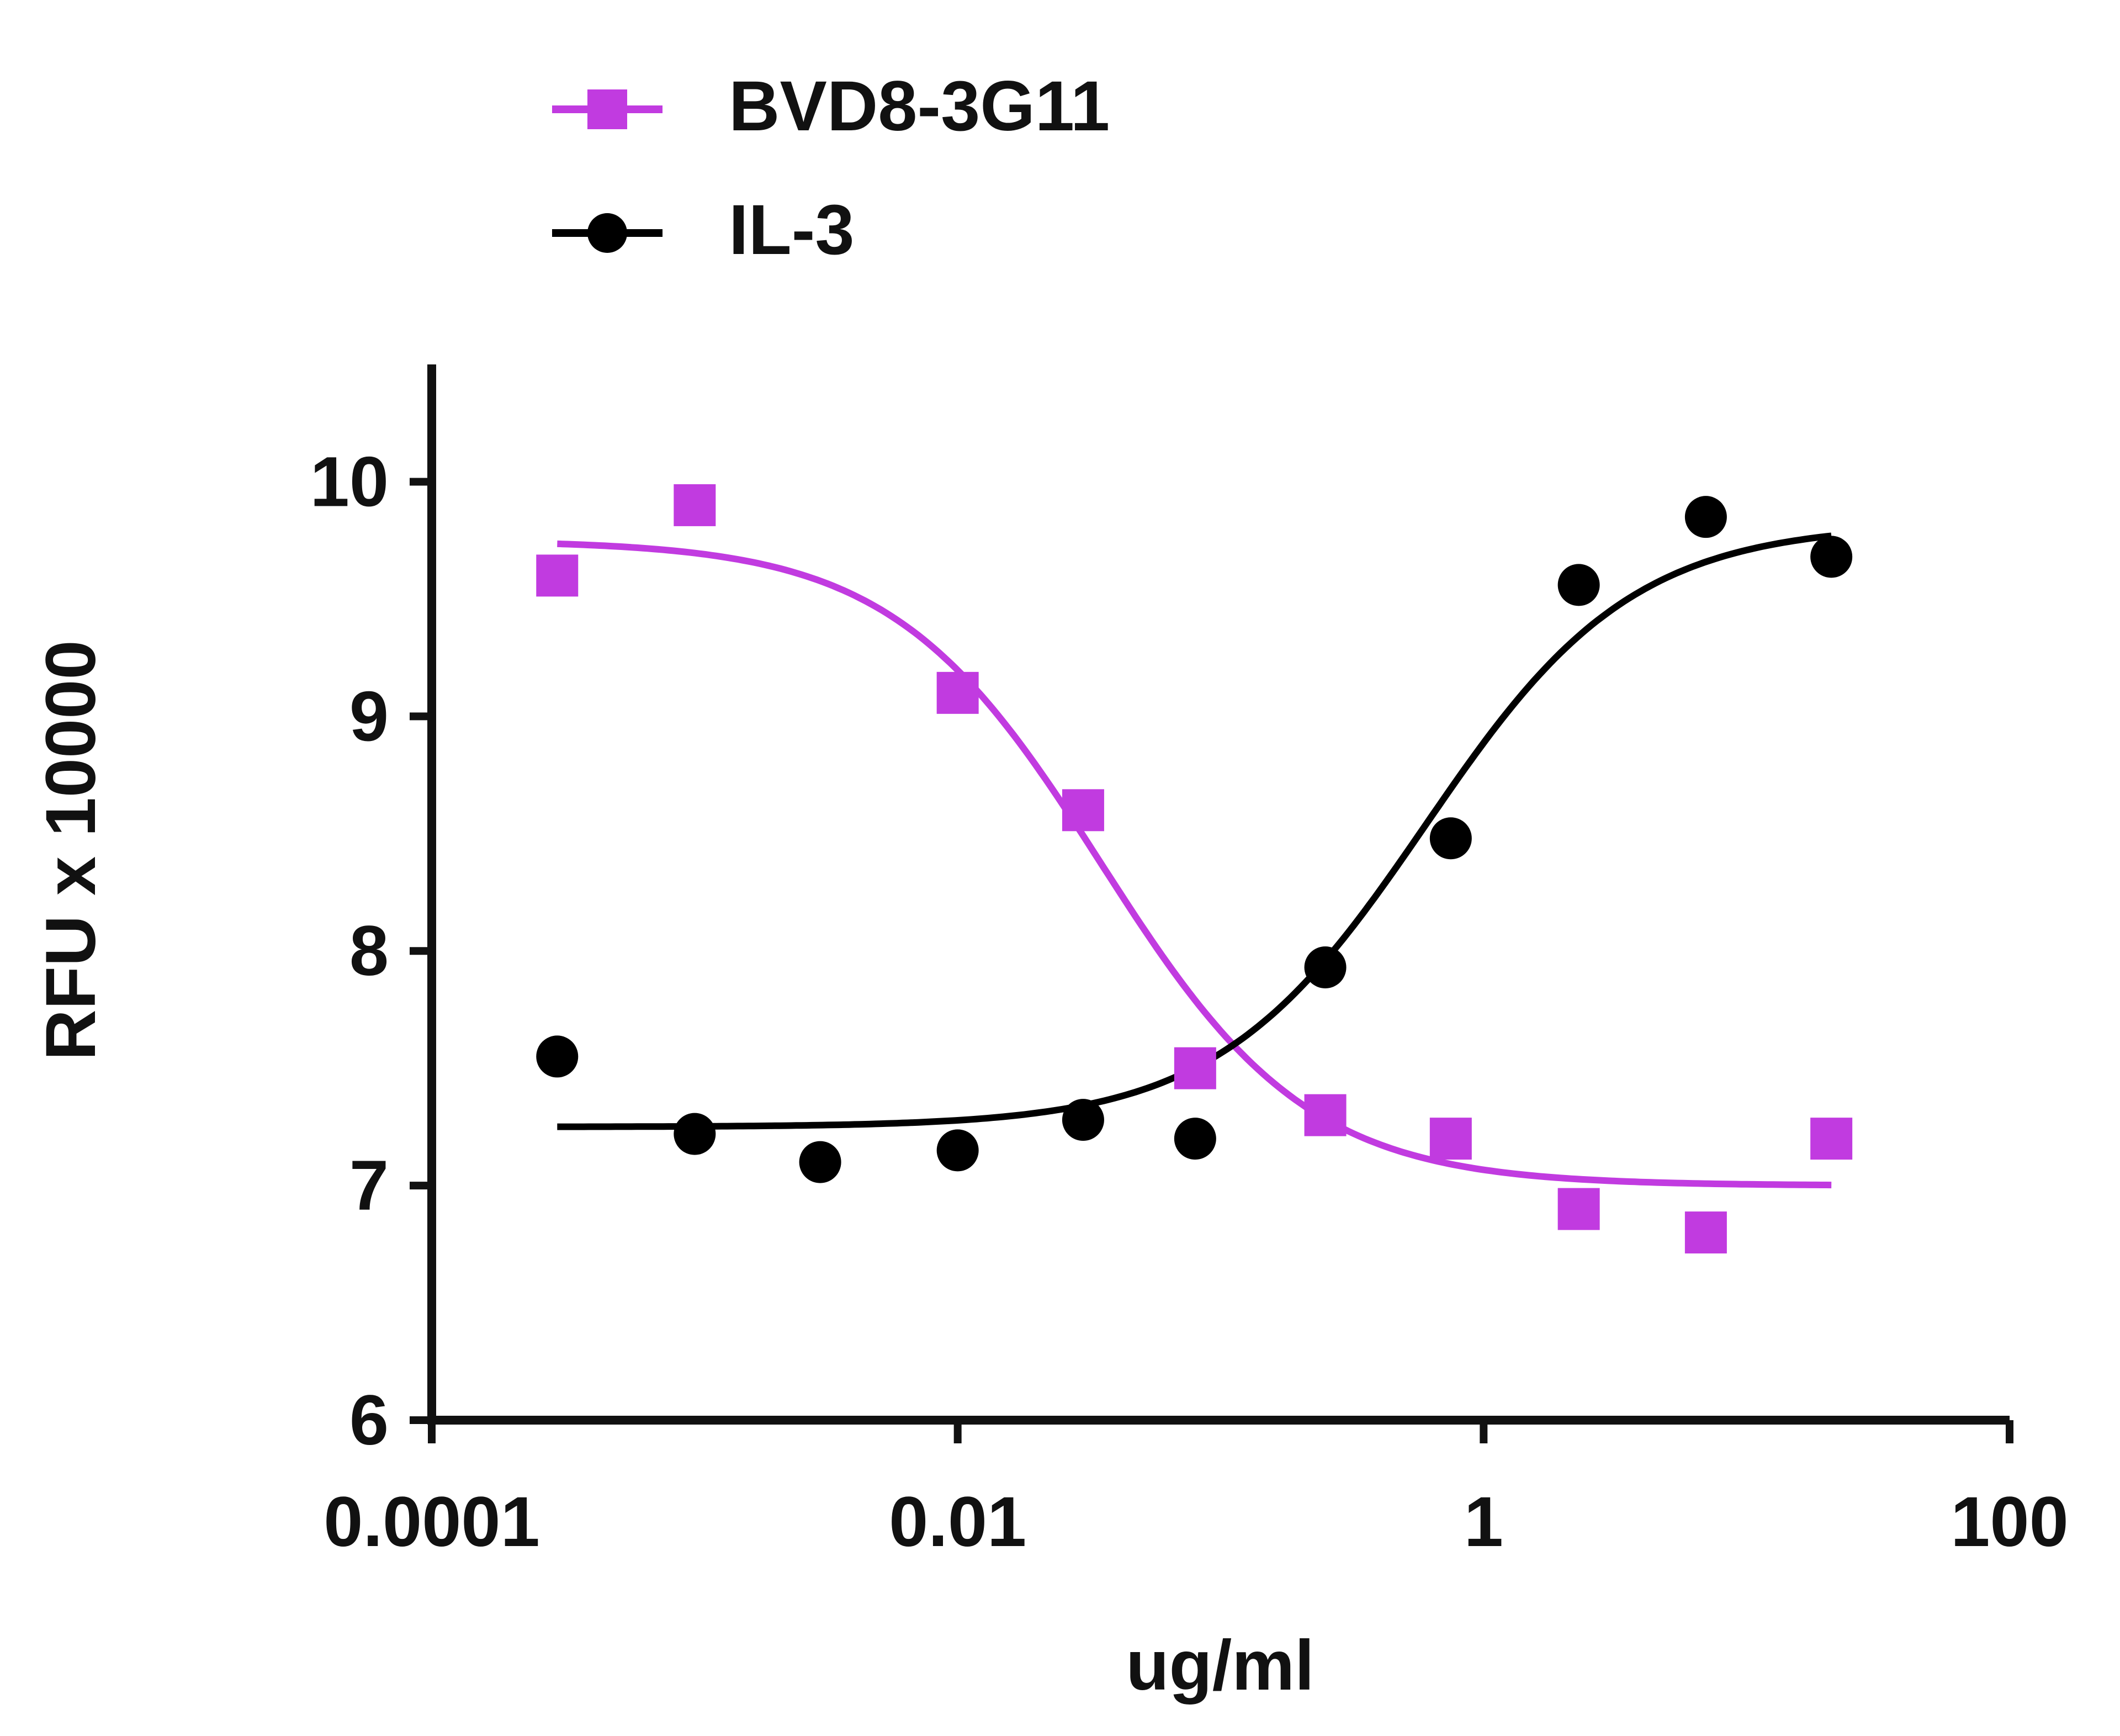  What do you see at coordinates (350, 481) in the screenshot?
I see `y-tick-label: 10` at bounding box center [350, 481].